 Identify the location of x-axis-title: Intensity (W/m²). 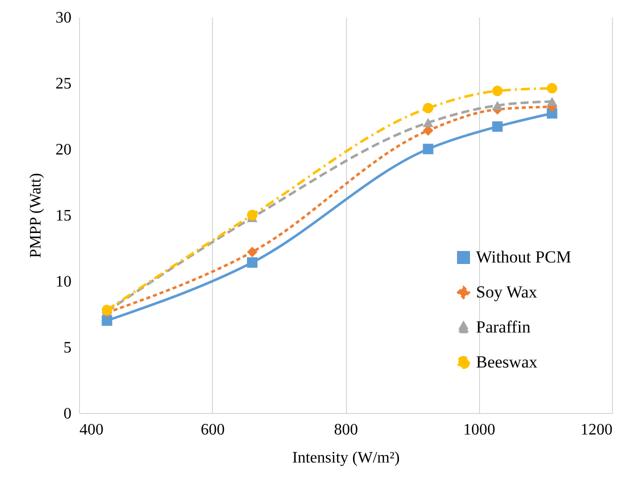
(346, 458).